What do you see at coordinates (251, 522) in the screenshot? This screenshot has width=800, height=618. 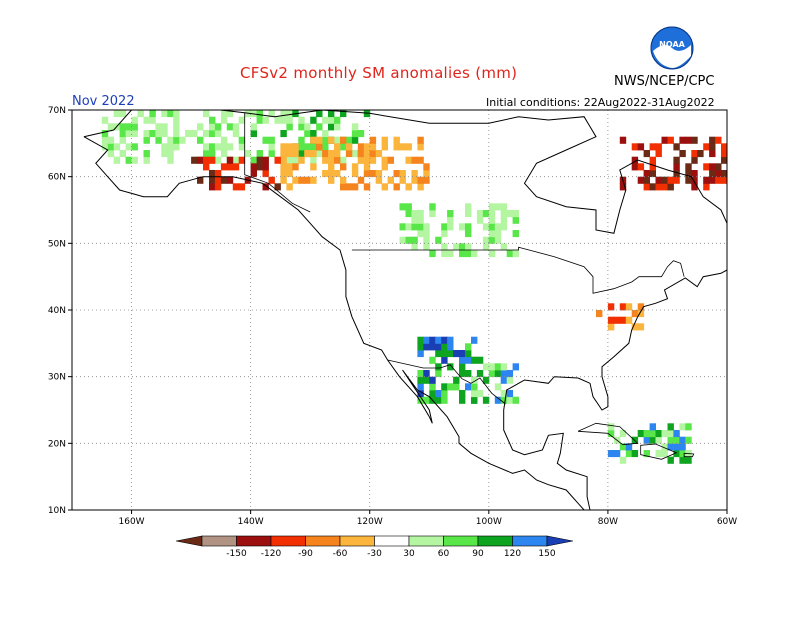 I see `lon-tick-label: 140W` at bounding box center [251, 522].